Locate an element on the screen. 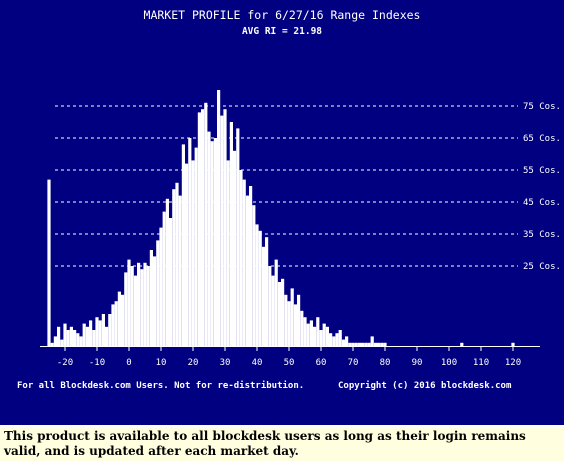  bar--11 is located at coordinates (94, 338).